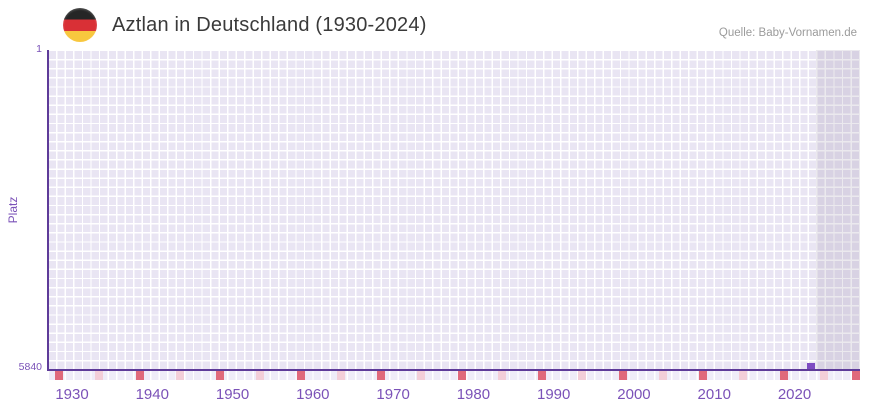  What do you see at coordinates (794, 394) in the screenshot?
I see `x-tick-label-2020: 2020` at bounding box center [794, 394].